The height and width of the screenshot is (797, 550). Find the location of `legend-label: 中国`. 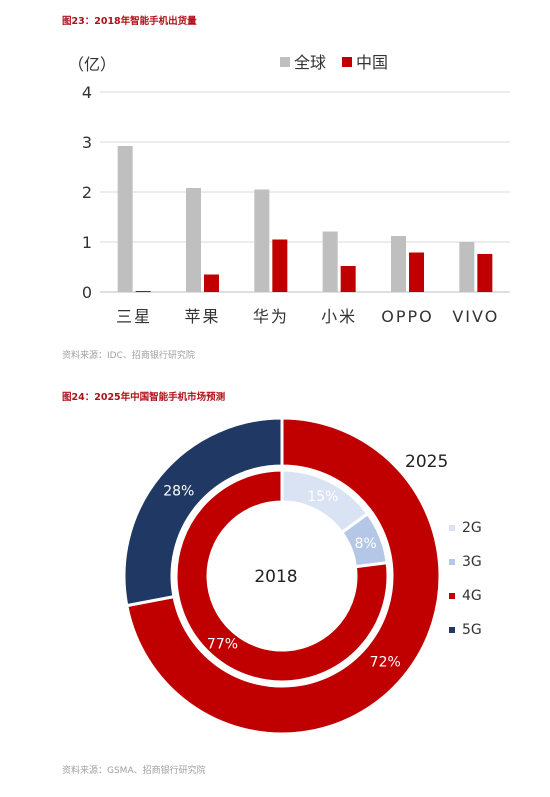

legend-label: 中国 is located at coordinates (372, 62).